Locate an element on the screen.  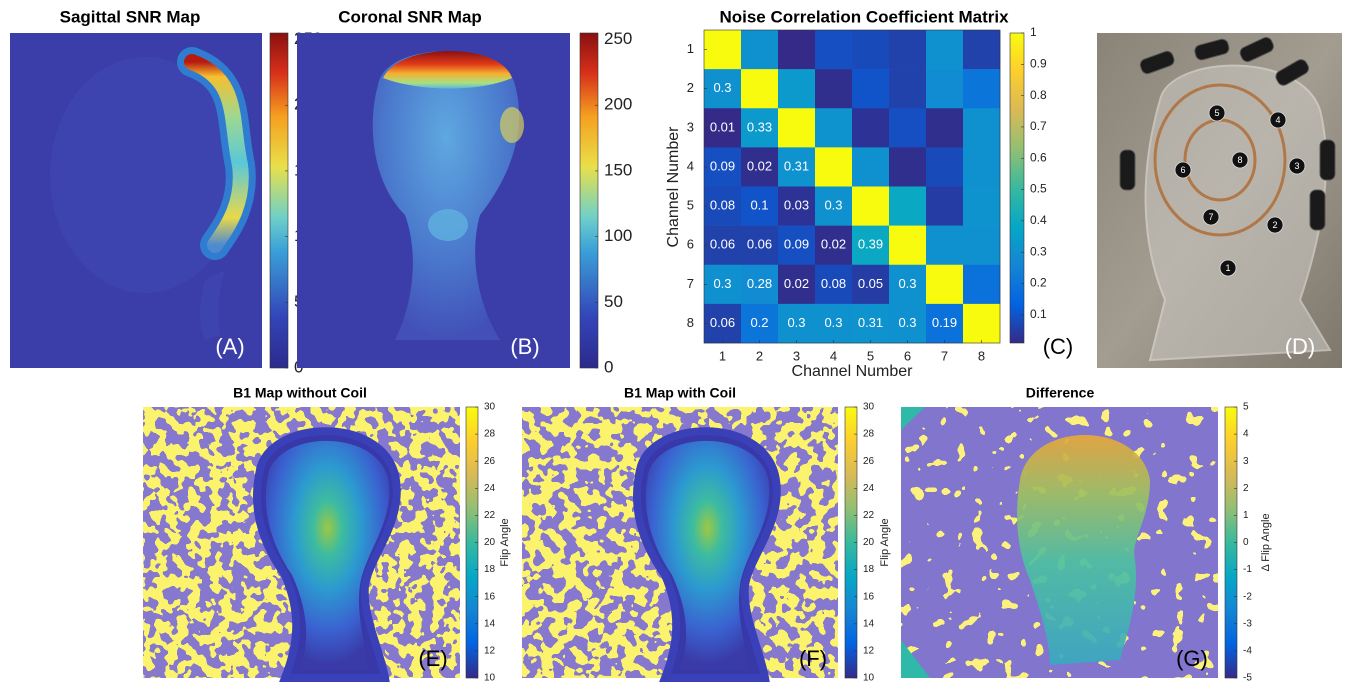
colorbar-tick-label: 28 is located at coordinates (490, 434).